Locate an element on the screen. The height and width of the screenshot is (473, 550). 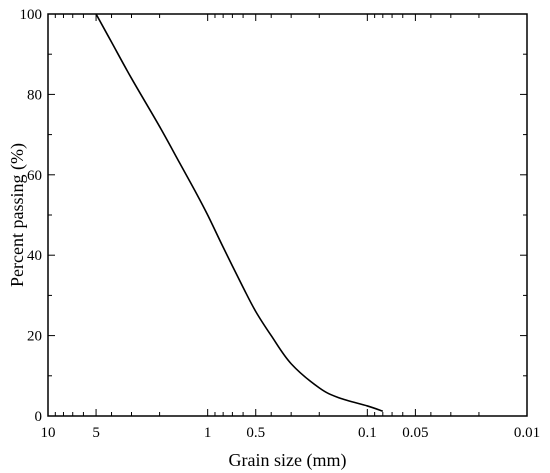
x-tick-label: 0.1 is located at coordinates (367, 433).